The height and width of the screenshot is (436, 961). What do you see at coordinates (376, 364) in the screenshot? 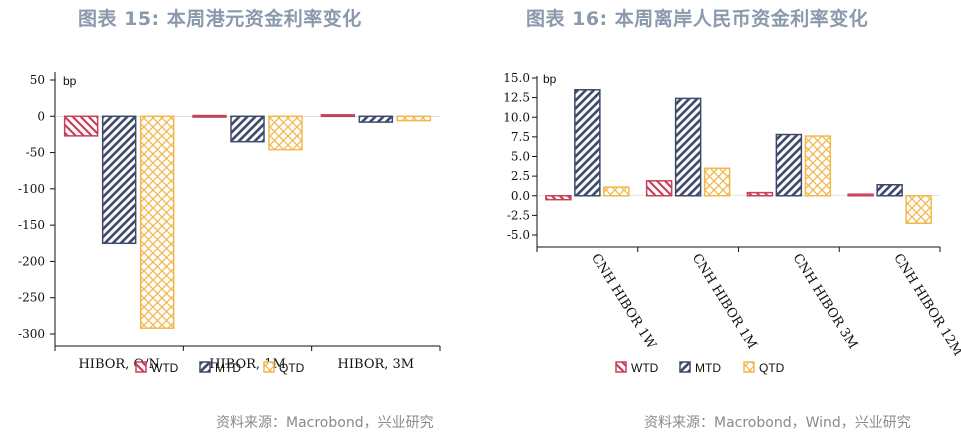
I see `category-label: HIBOR, 3M` at bounding box center [376, 364].